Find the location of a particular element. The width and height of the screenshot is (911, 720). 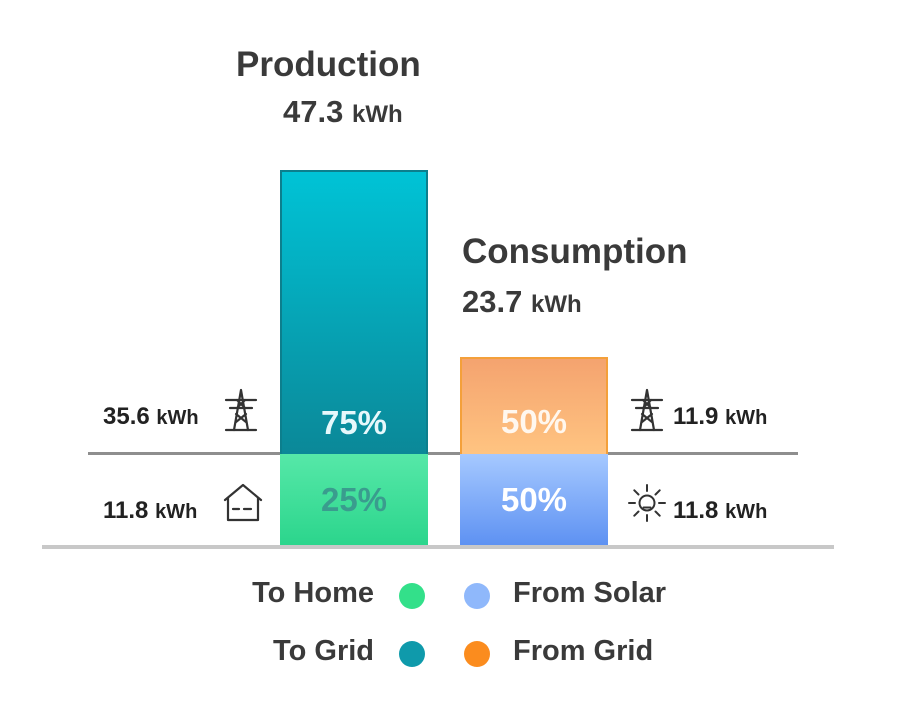

legend-swatch-to-grid is located at coordinates (412, 654).